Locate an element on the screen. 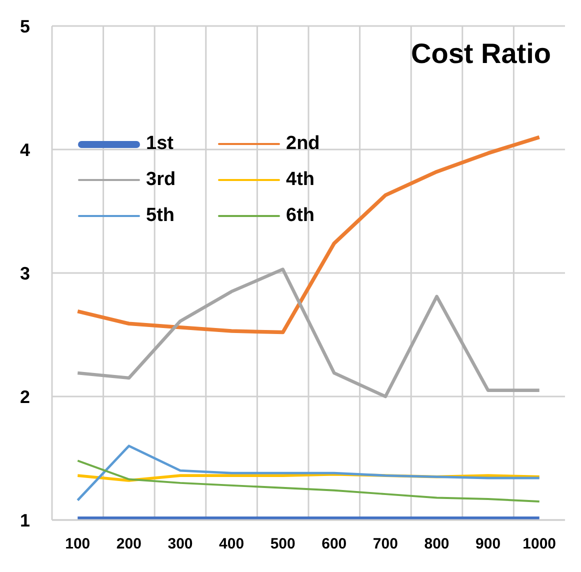 The image size is (581, 572). x-tick-label: 100 is located at coordinates (77, 544).